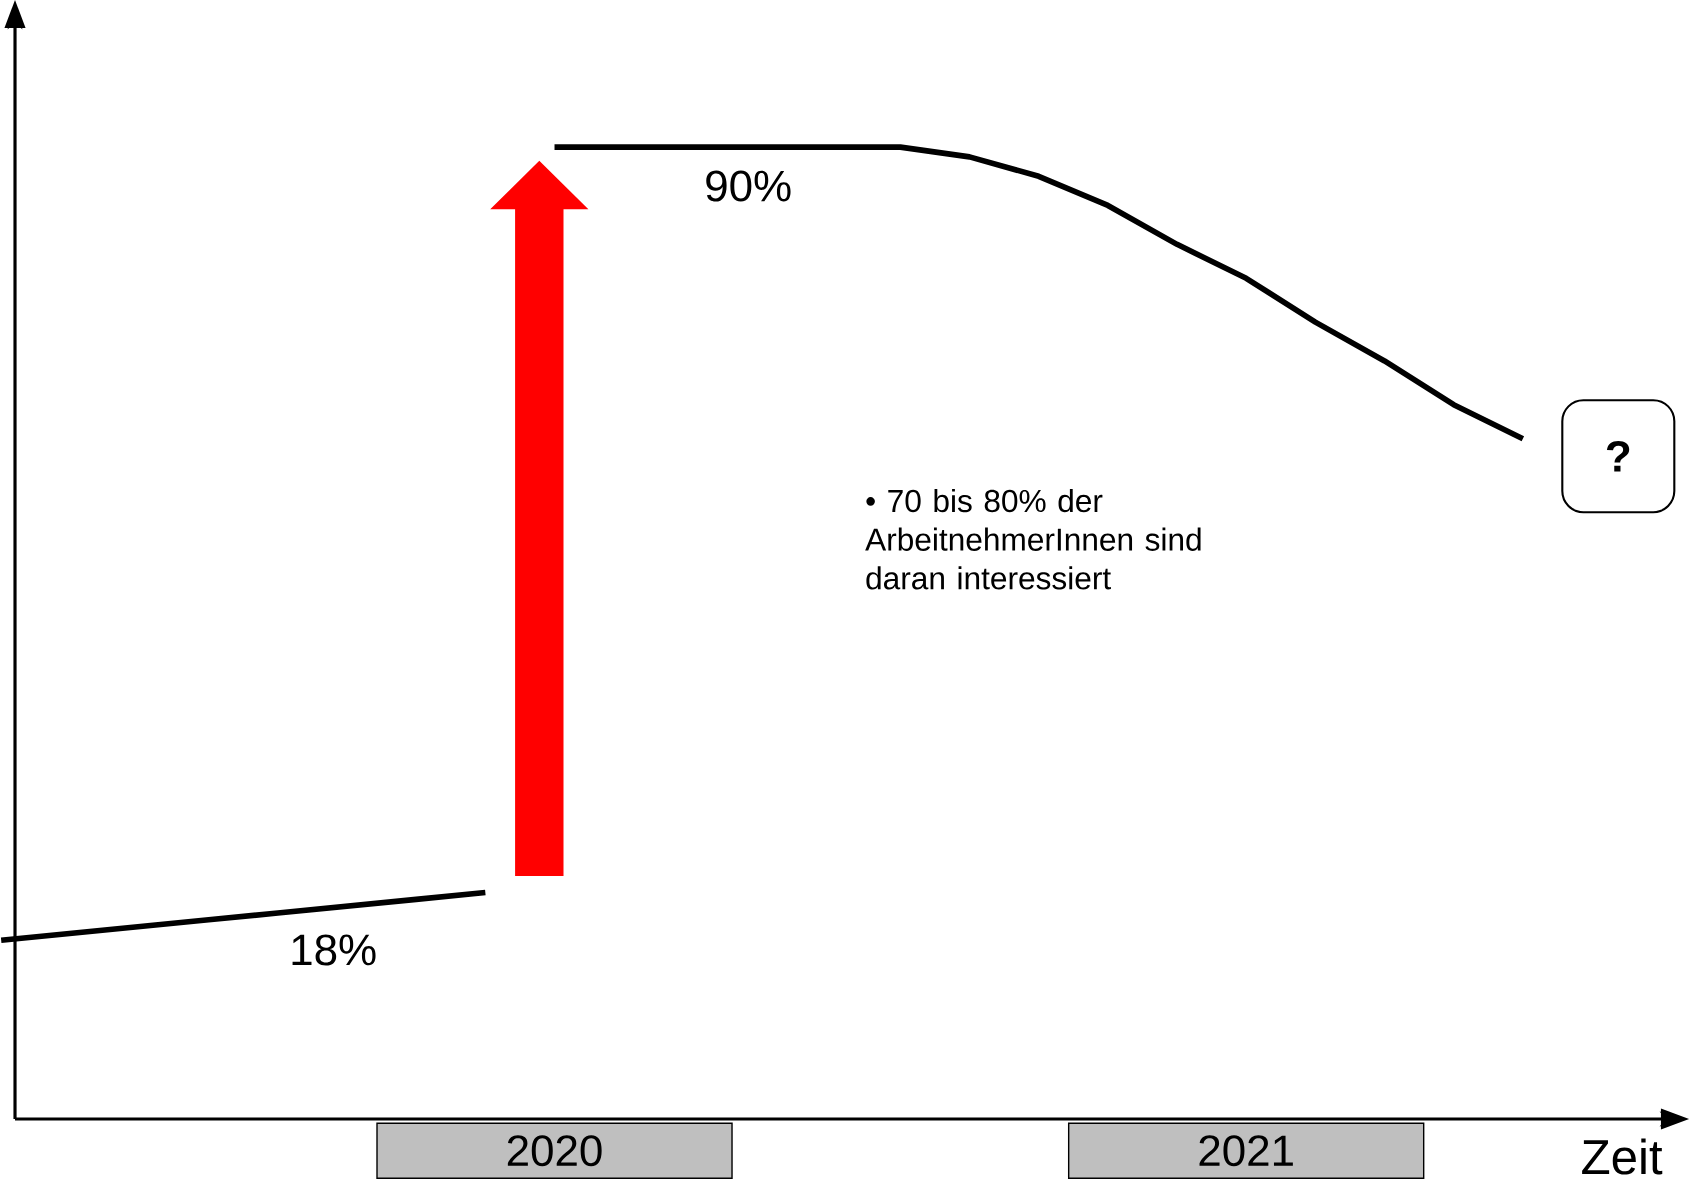 Image resolution: width=1690 pixels, height=1194 pixels. Describe the element at coordinates (1622, 1156) in the screenshot. I see `x-axis-title: Zeit` at that location.